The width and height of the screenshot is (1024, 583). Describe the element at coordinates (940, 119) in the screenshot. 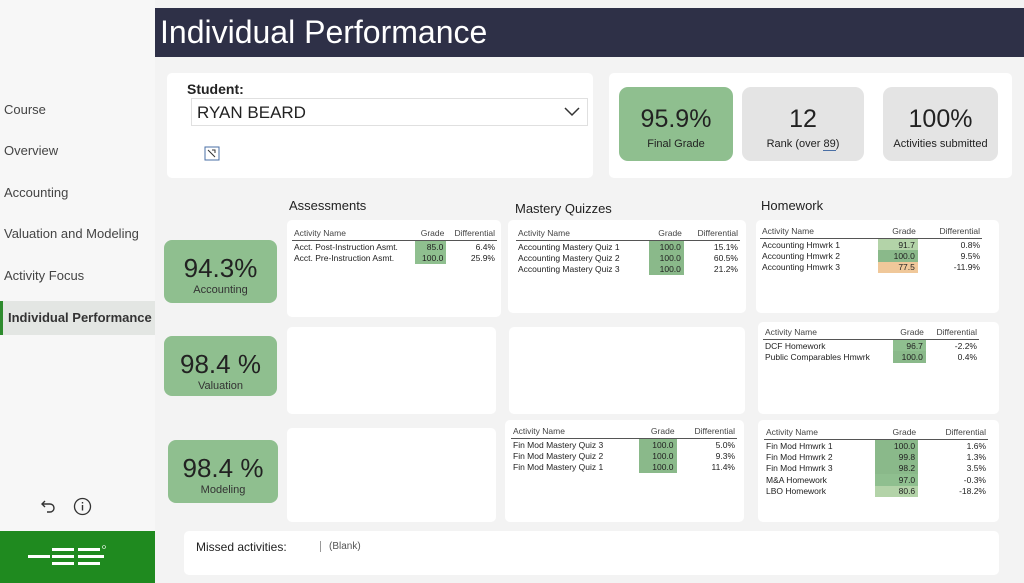

I see `activities-value: 100%` at that location.